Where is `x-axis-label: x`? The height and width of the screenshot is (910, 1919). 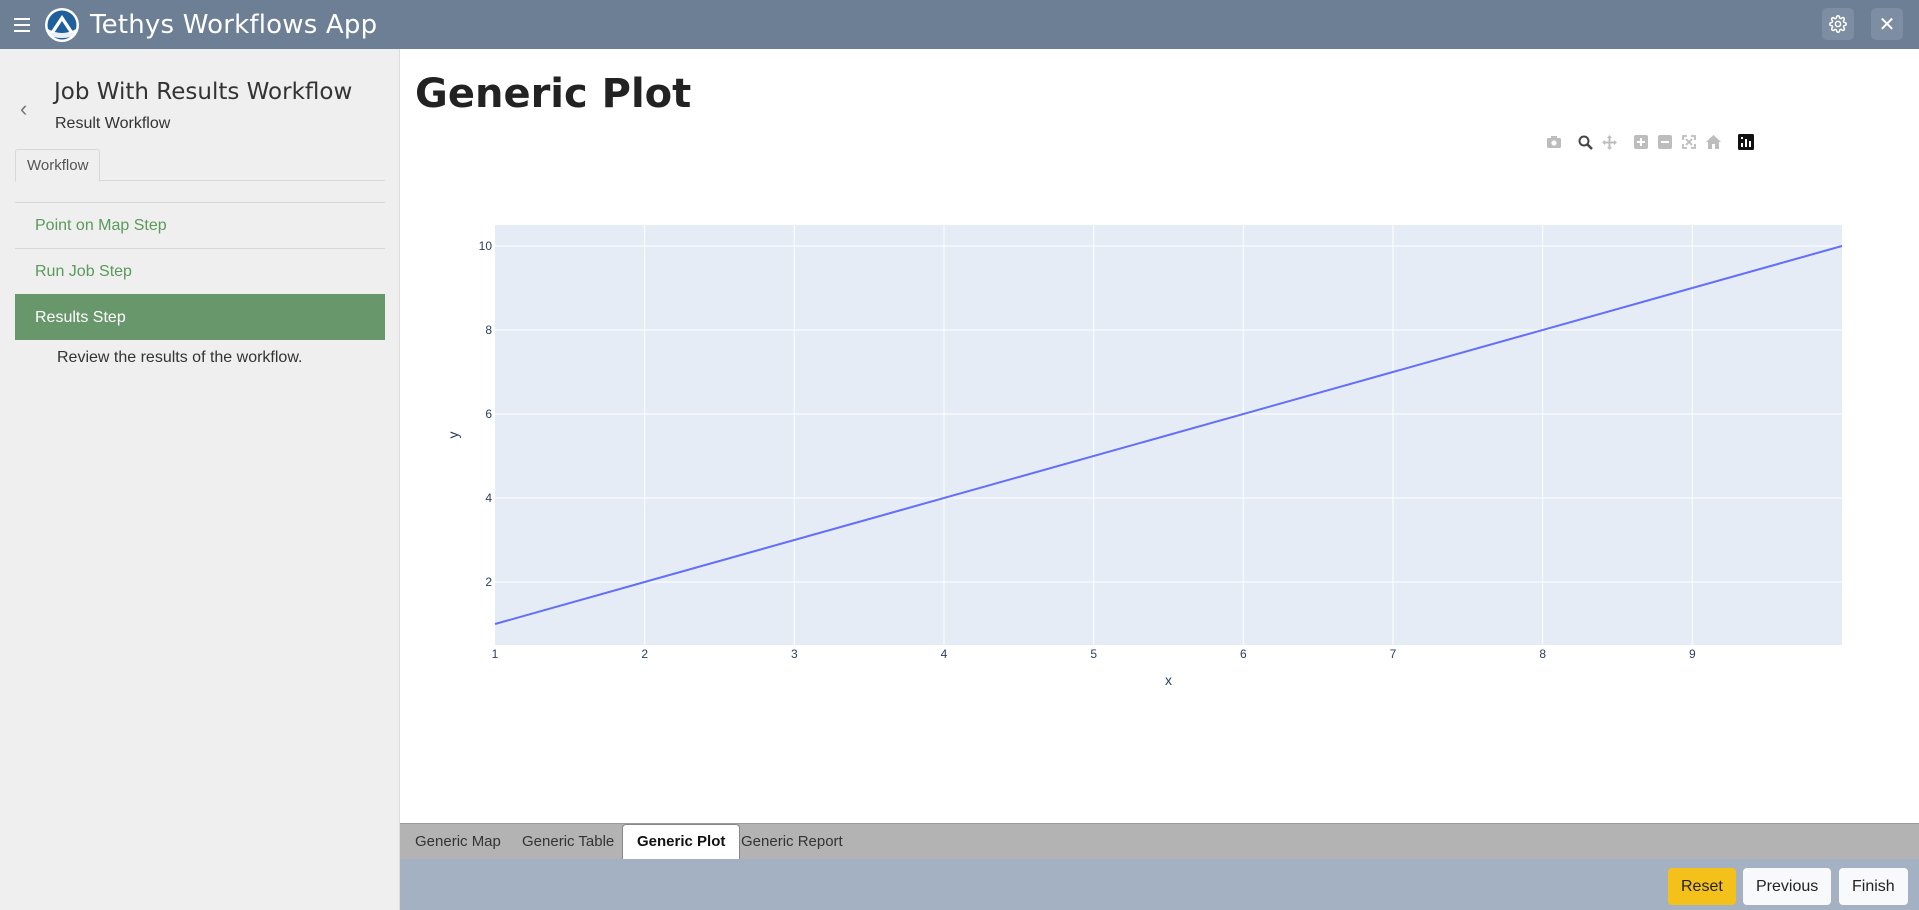 x-axis-label: x is located at coordinates (1168, 680).